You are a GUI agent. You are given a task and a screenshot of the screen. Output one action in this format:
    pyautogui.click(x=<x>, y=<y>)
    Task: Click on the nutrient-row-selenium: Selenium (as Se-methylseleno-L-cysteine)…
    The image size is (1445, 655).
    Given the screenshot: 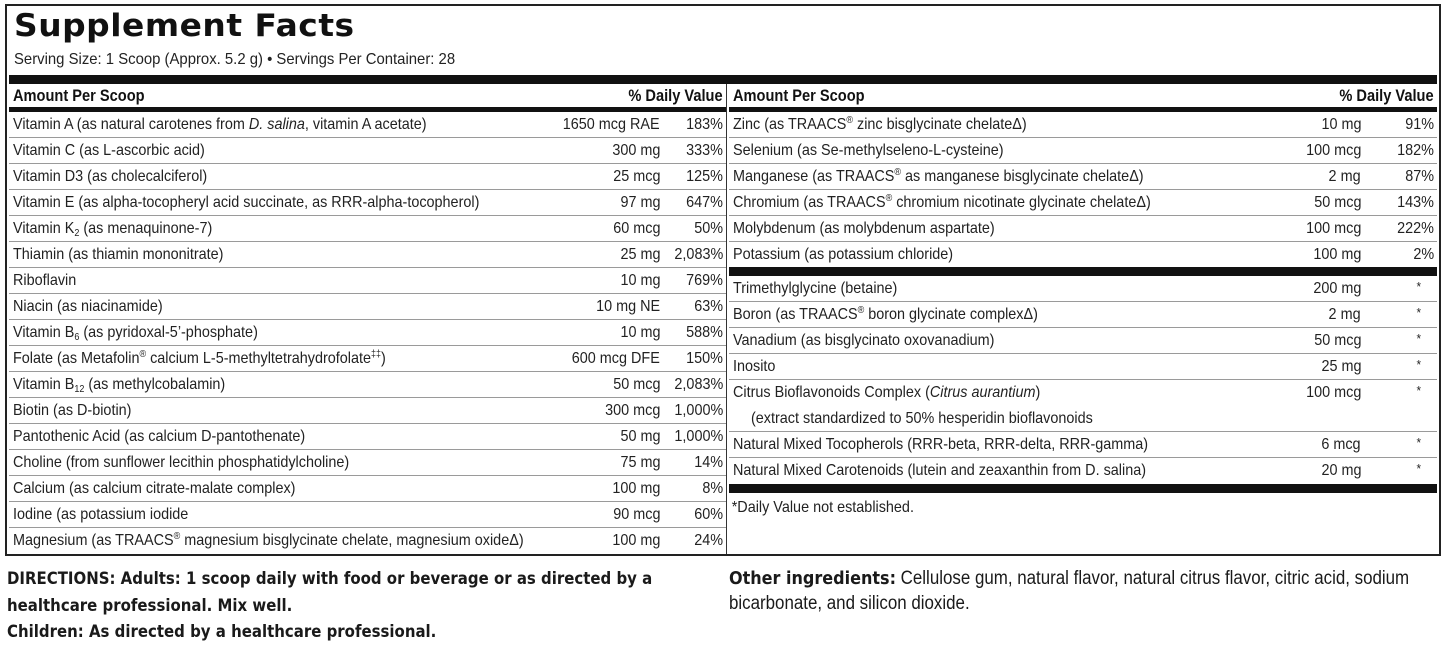 What is the action you would take?
    pyautogui.click(x=1083, y=151)
    